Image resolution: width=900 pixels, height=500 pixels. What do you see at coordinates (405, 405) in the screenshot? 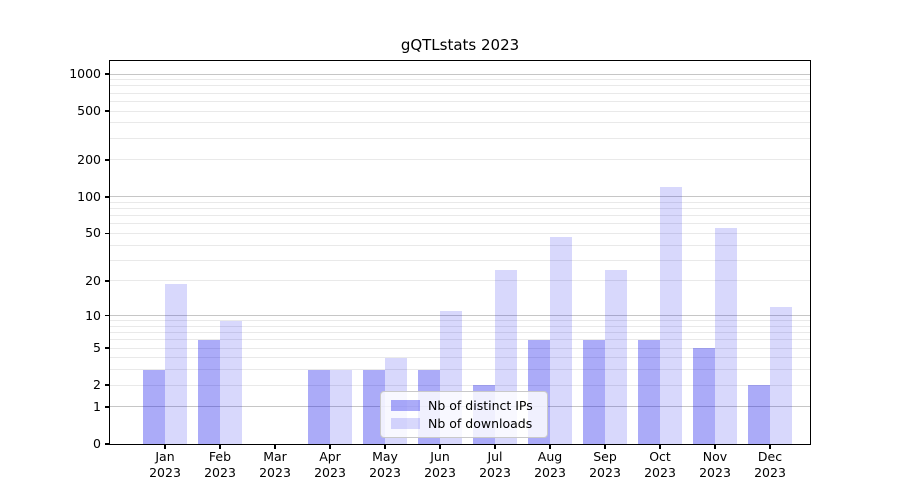
I see `legend-swatch-distinct-ips` at bounding box center [405, 405].